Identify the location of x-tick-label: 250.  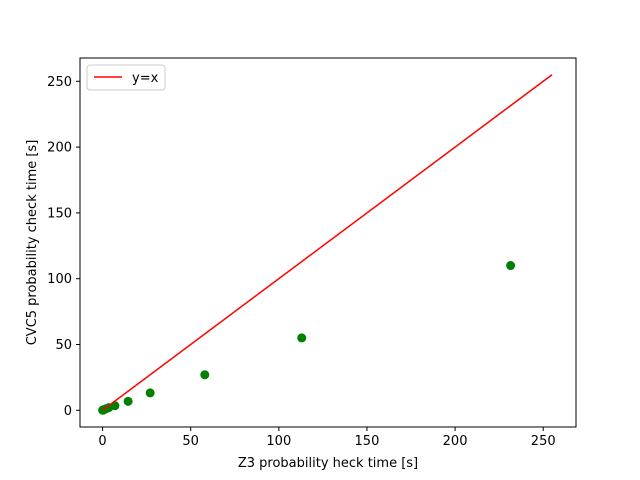
(543, 441).